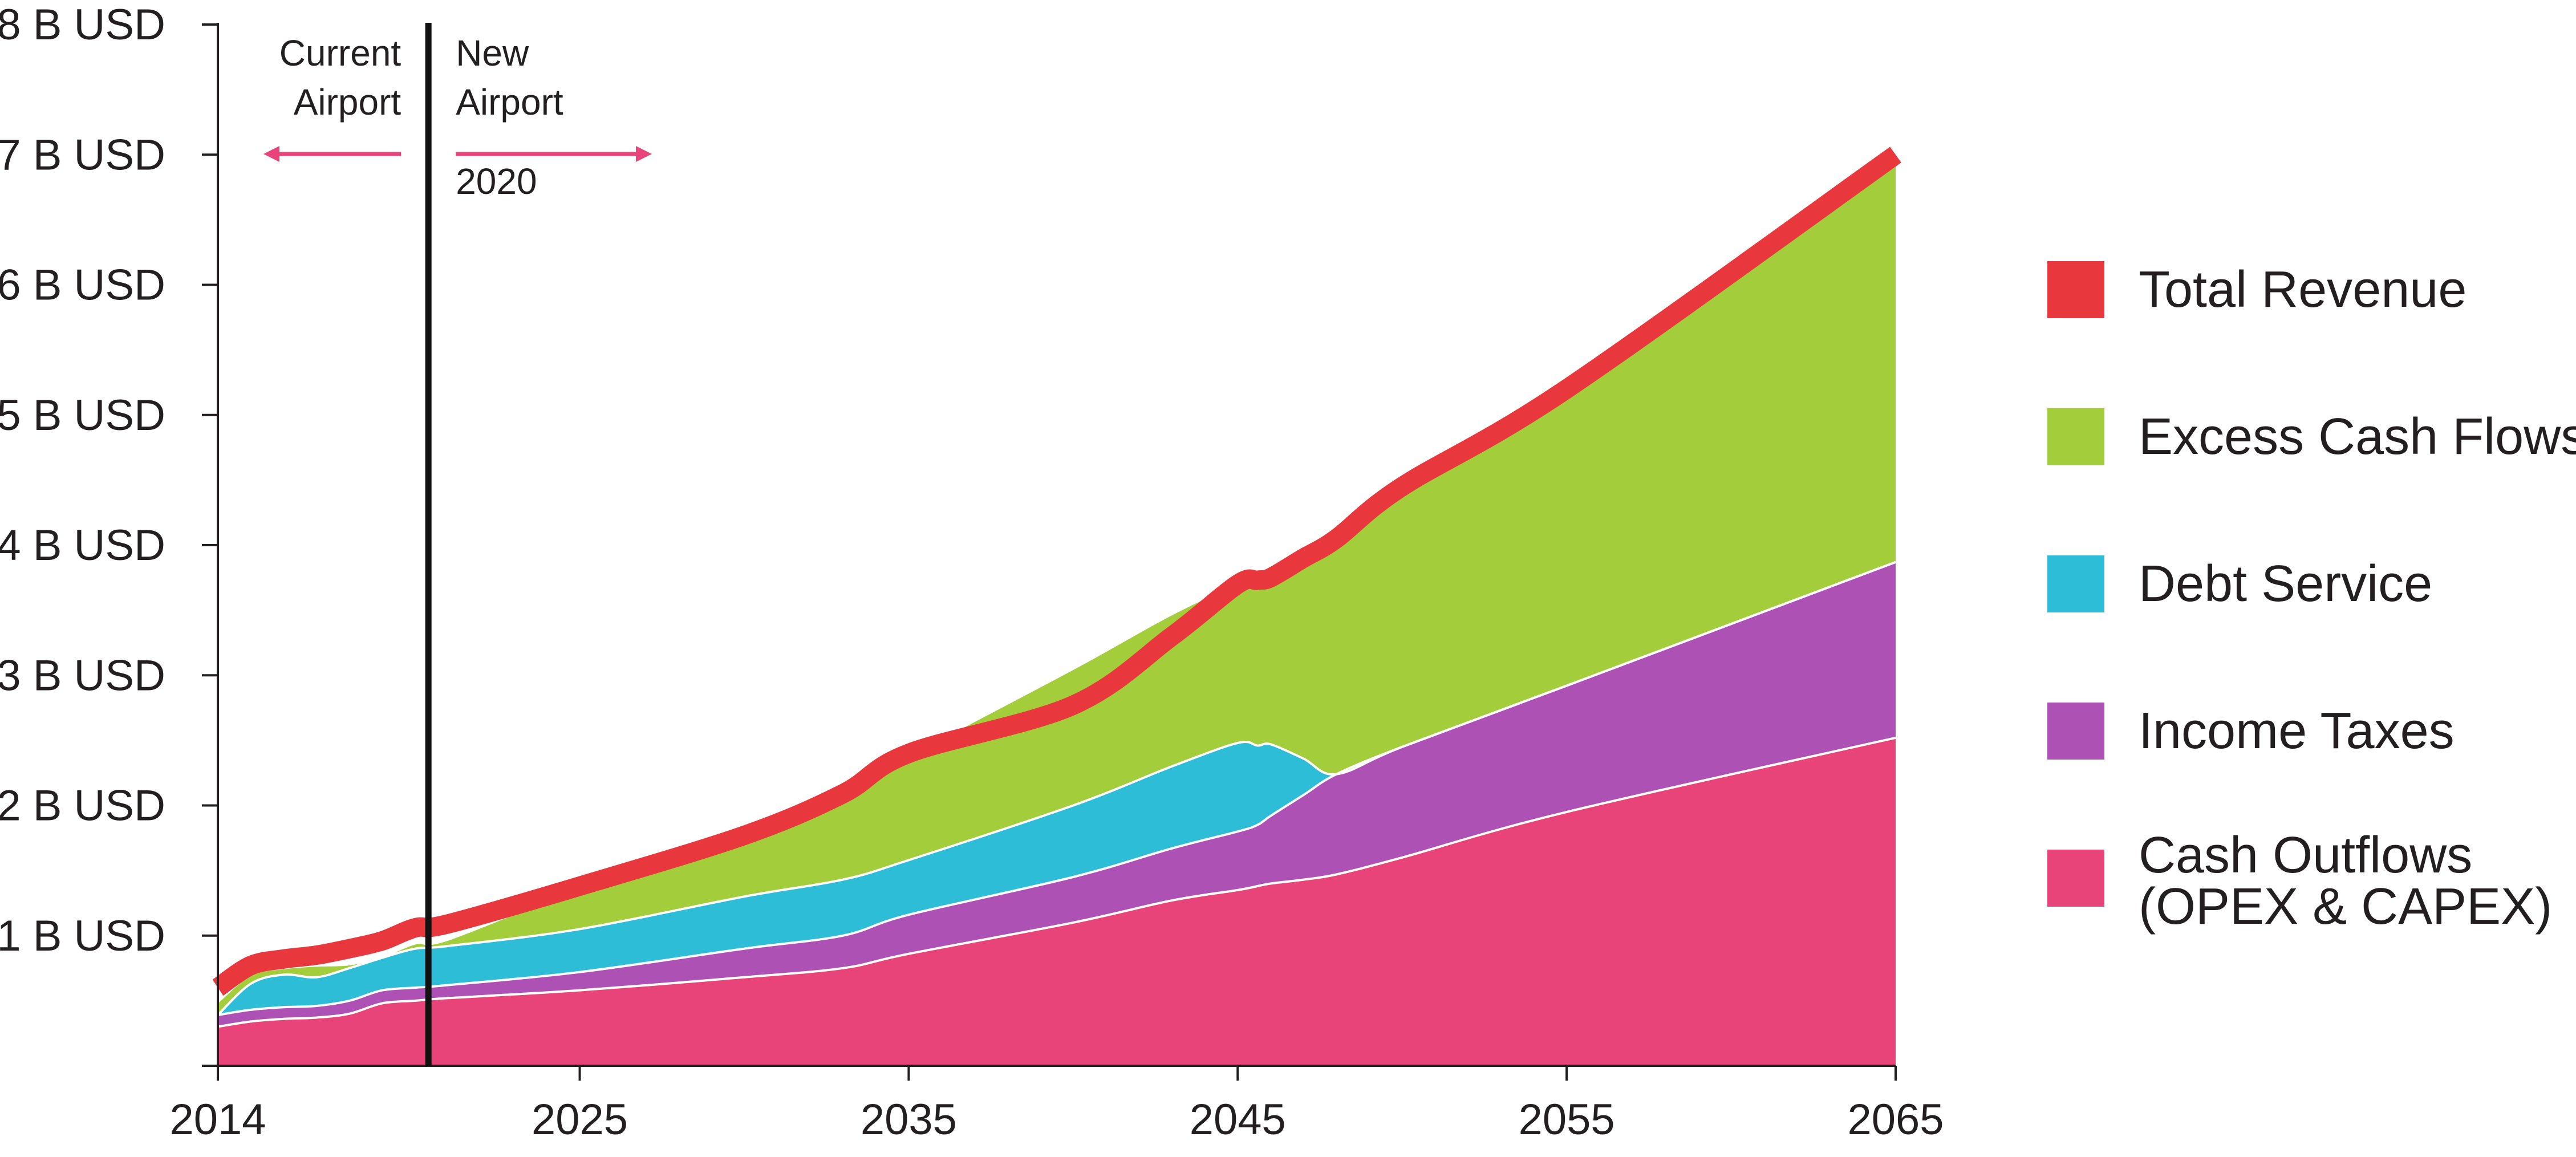 The width and height of the screenshot is (2576, 1157). Describe the element at coordinates (271, 154) in the screenshot. I see `arrow-left-icon` at that location.